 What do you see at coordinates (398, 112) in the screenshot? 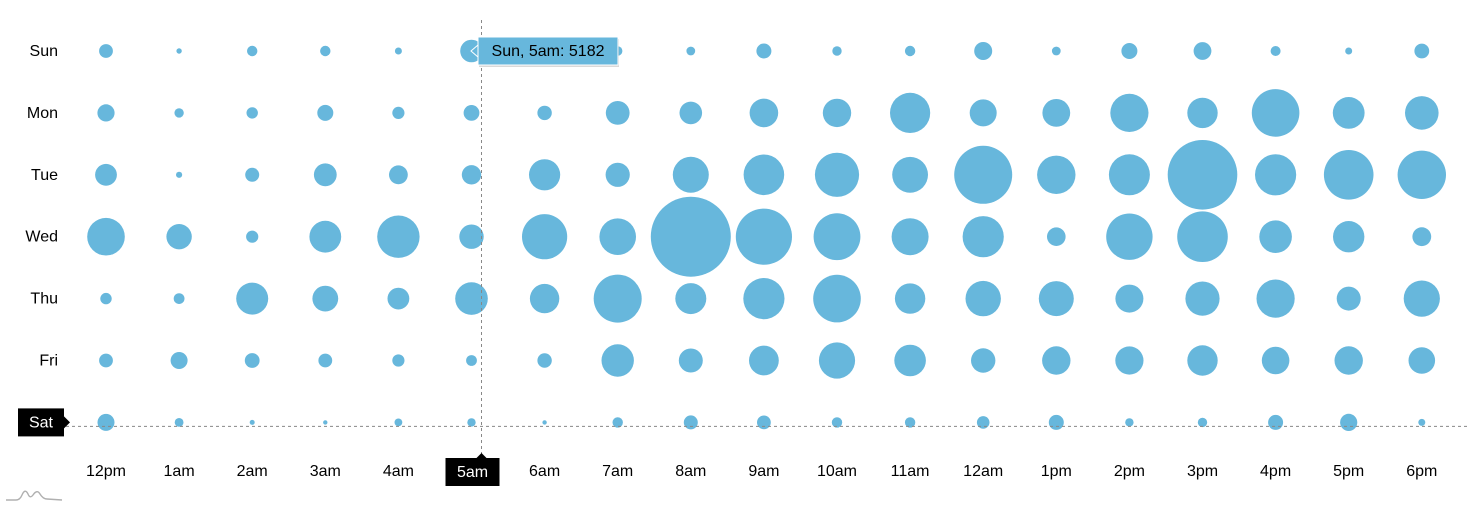
I see `bubble-mon-4am` at bounding box center [398, 112].